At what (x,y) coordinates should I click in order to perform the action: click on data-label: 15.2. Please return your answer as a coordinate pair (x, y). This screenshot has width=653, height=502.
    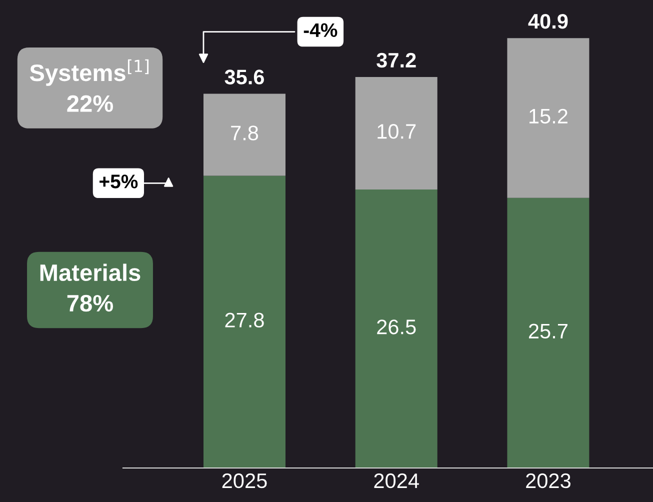
    Looking at the image, I should click on (549, 116).